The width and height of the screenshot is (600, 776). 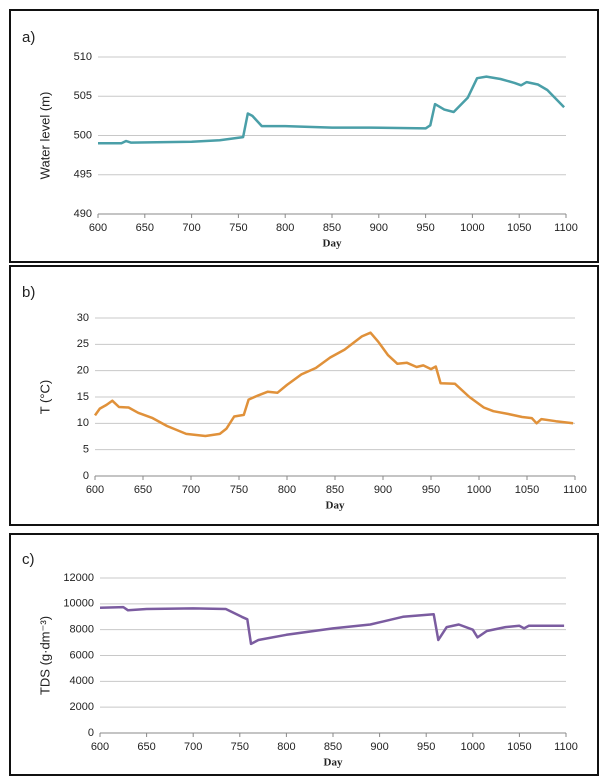 I want to click on y-tick-label: 2000, so click(x=82, y=707).